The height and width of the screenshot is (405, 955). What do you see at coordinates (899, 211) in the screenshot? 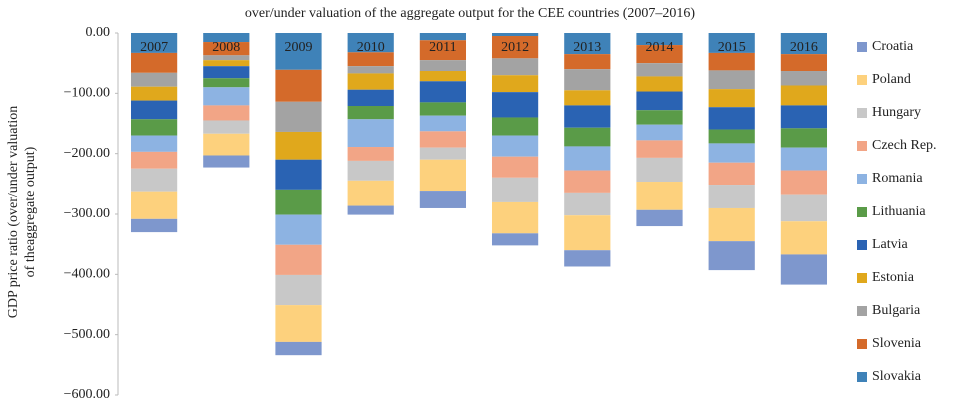
I see `legend-label: Lithuania` at bounding box center [899, 211].